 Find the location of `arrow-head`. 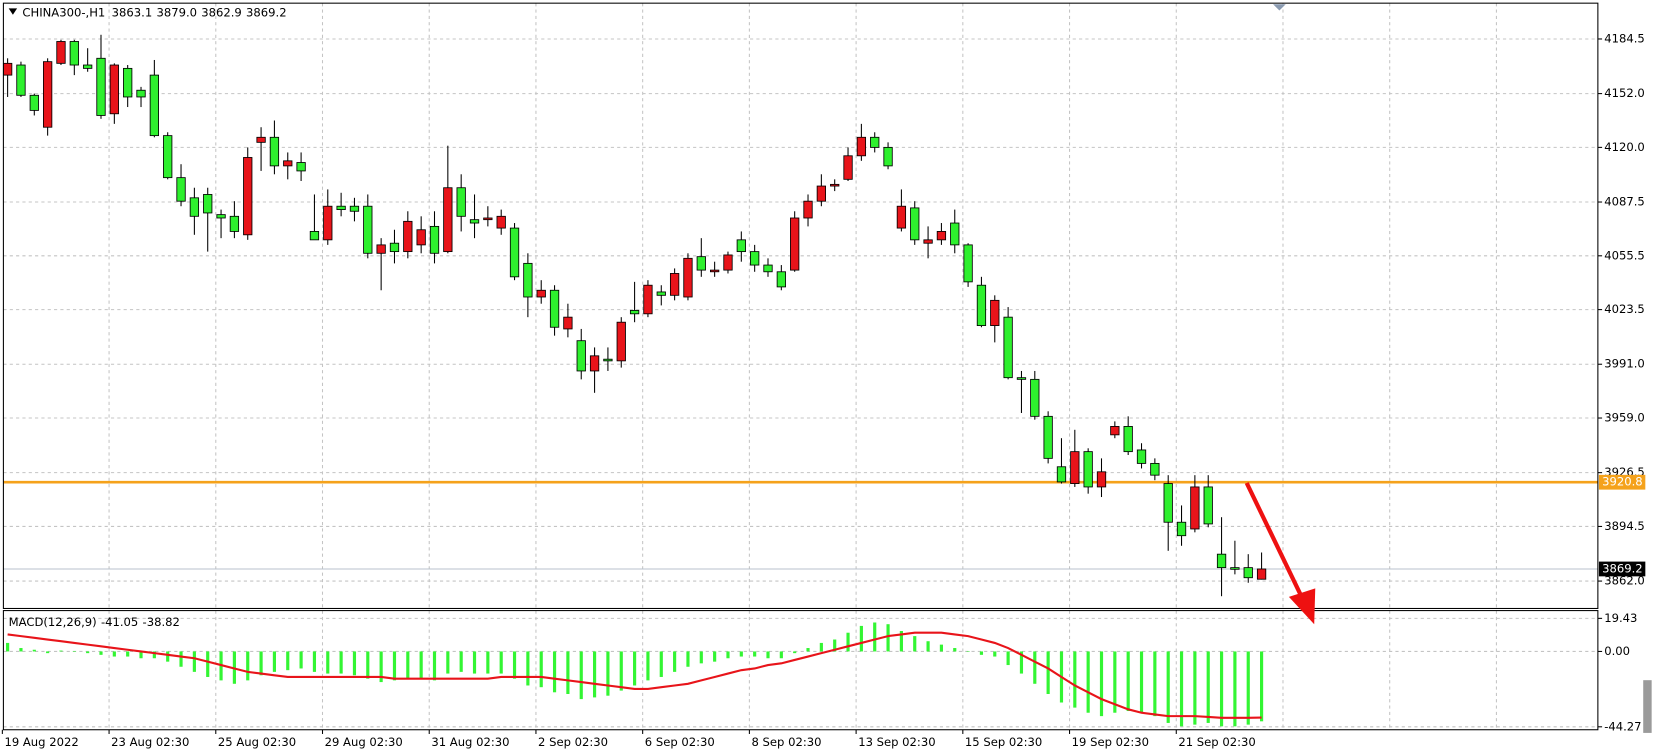

arrow-head is located at coordinates (1302, 606).